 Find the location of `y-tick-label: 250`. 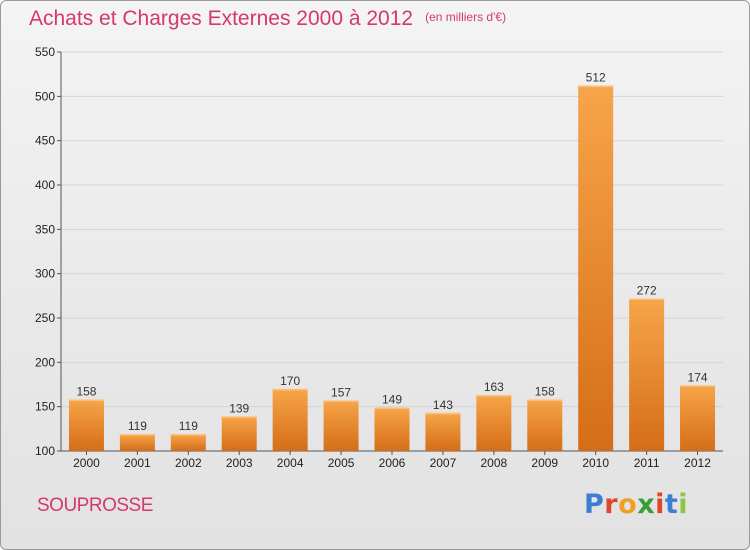

y-tick-label: 250 is located at coordinates (45, 318).